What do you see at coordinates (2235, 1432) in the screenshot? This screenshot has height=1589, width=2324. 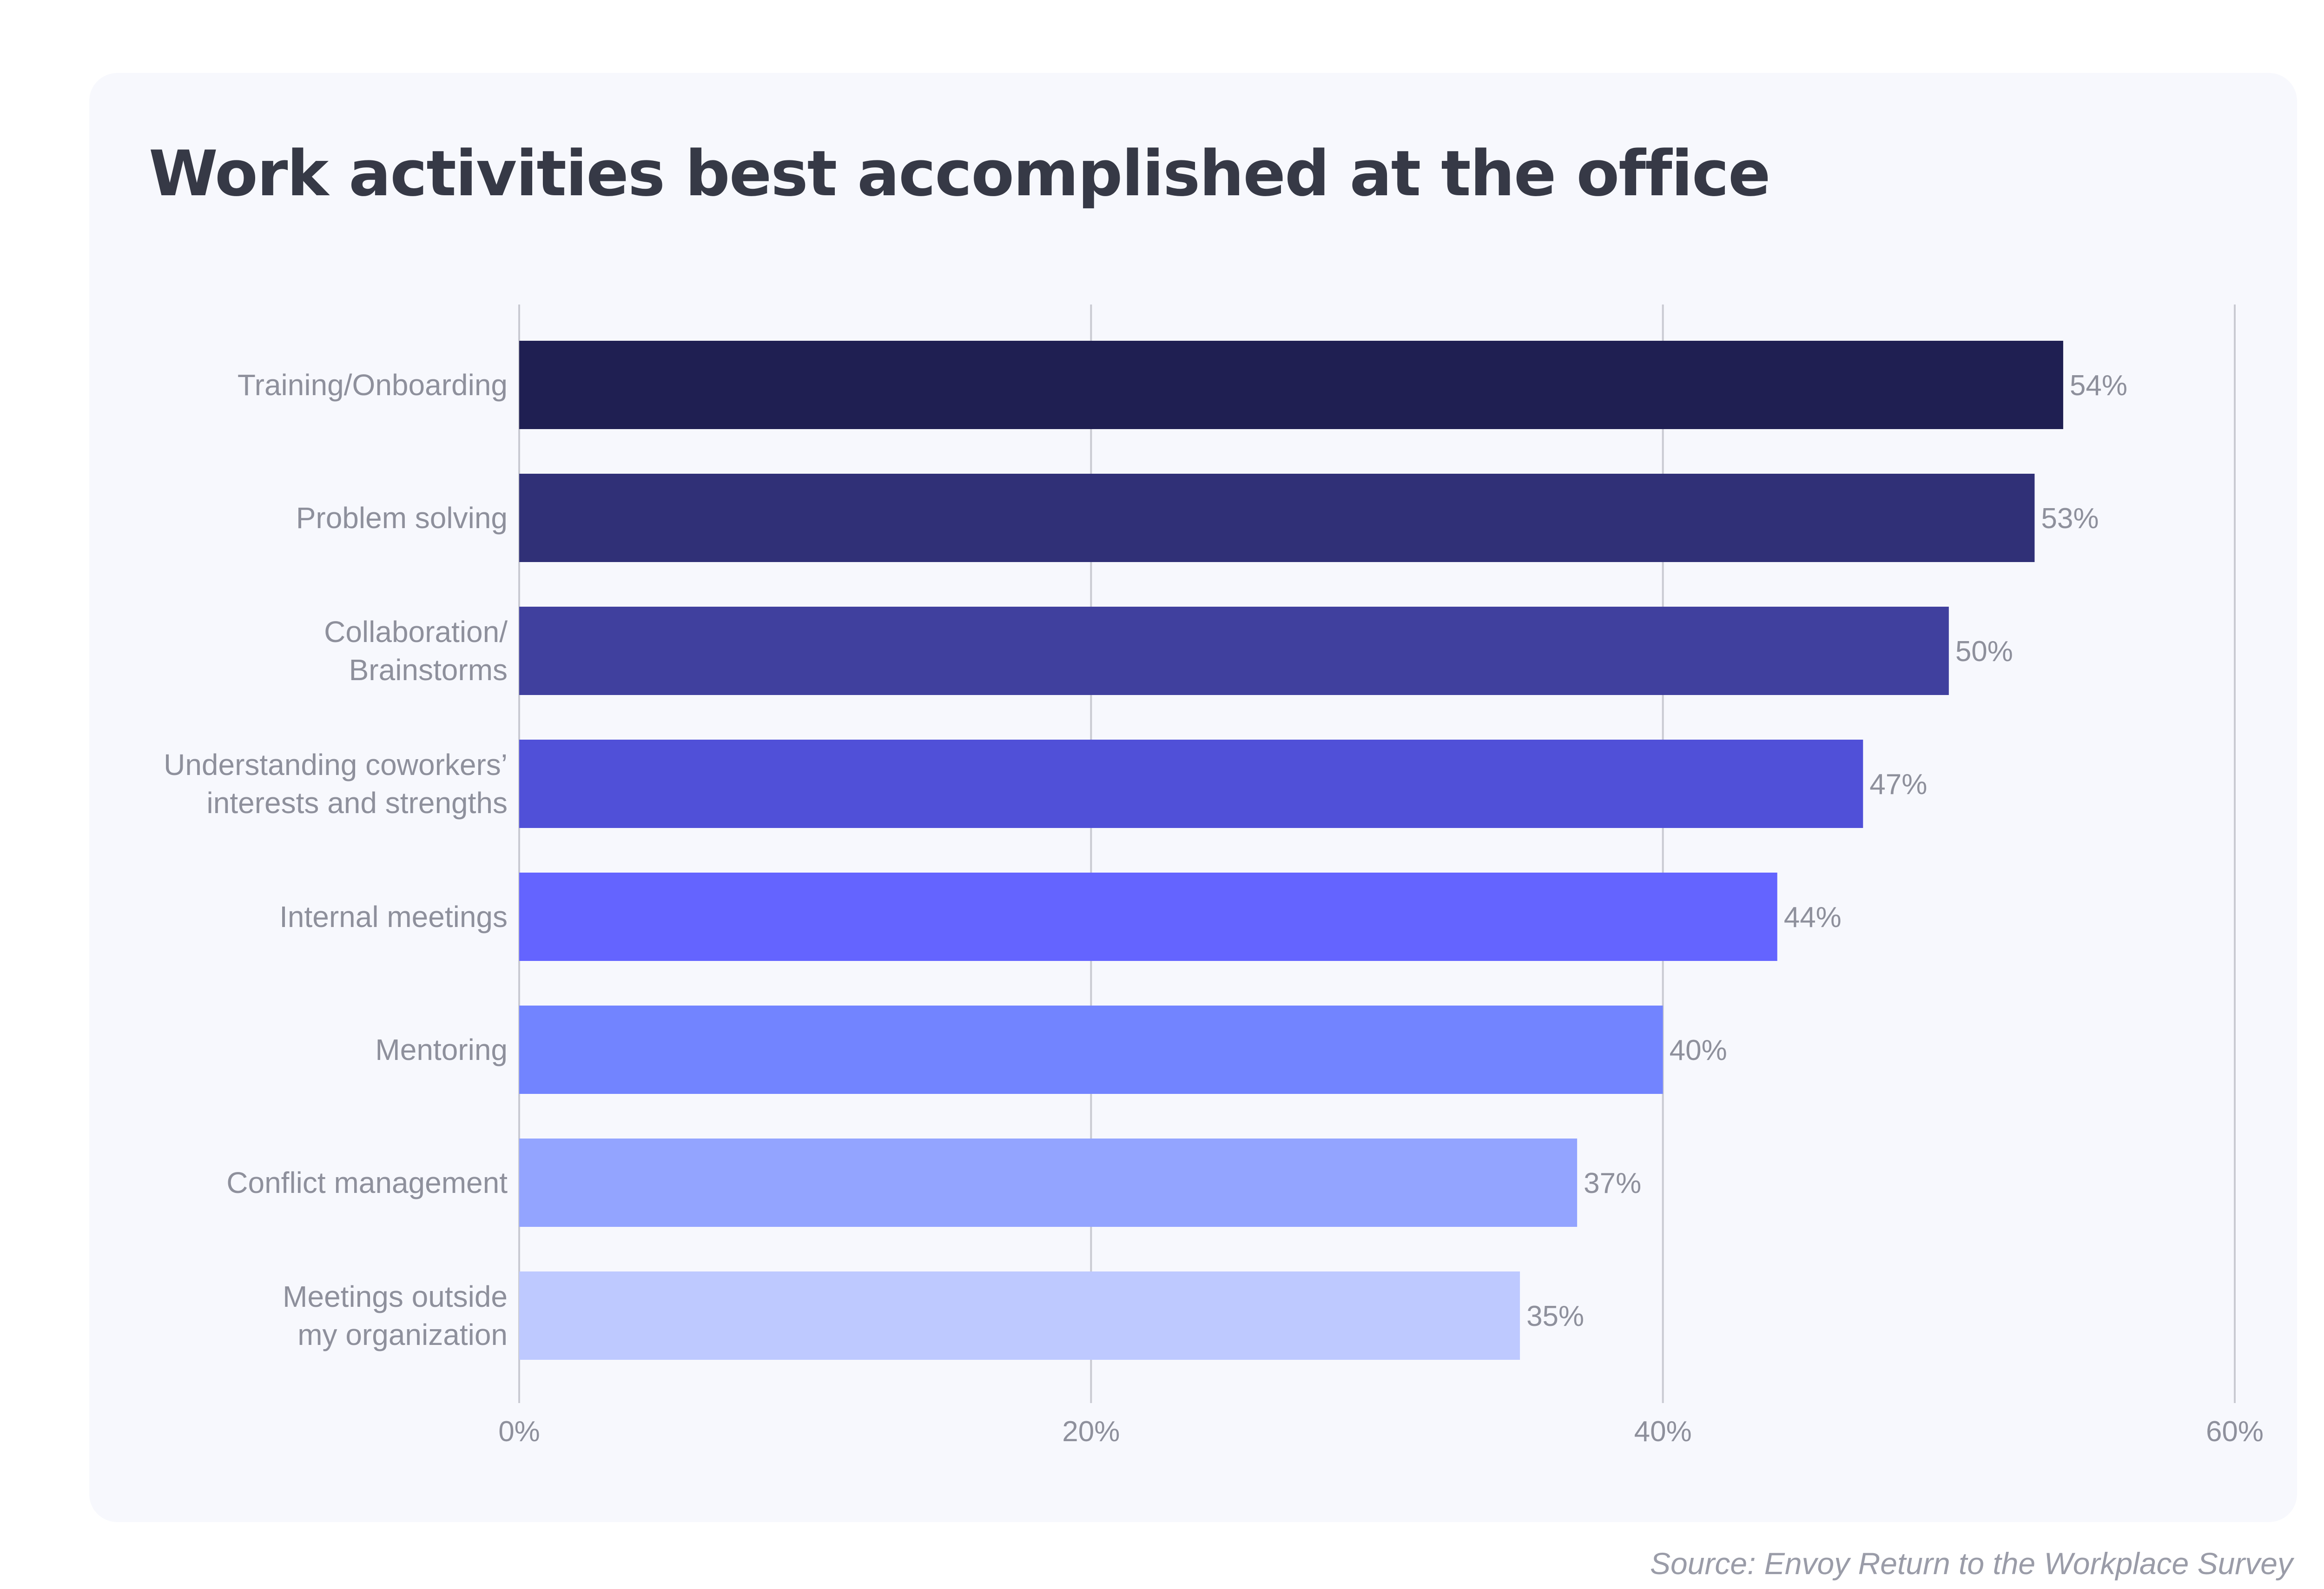 I see `x-tick-label: 60%` at bounding box center [2235, 1432].